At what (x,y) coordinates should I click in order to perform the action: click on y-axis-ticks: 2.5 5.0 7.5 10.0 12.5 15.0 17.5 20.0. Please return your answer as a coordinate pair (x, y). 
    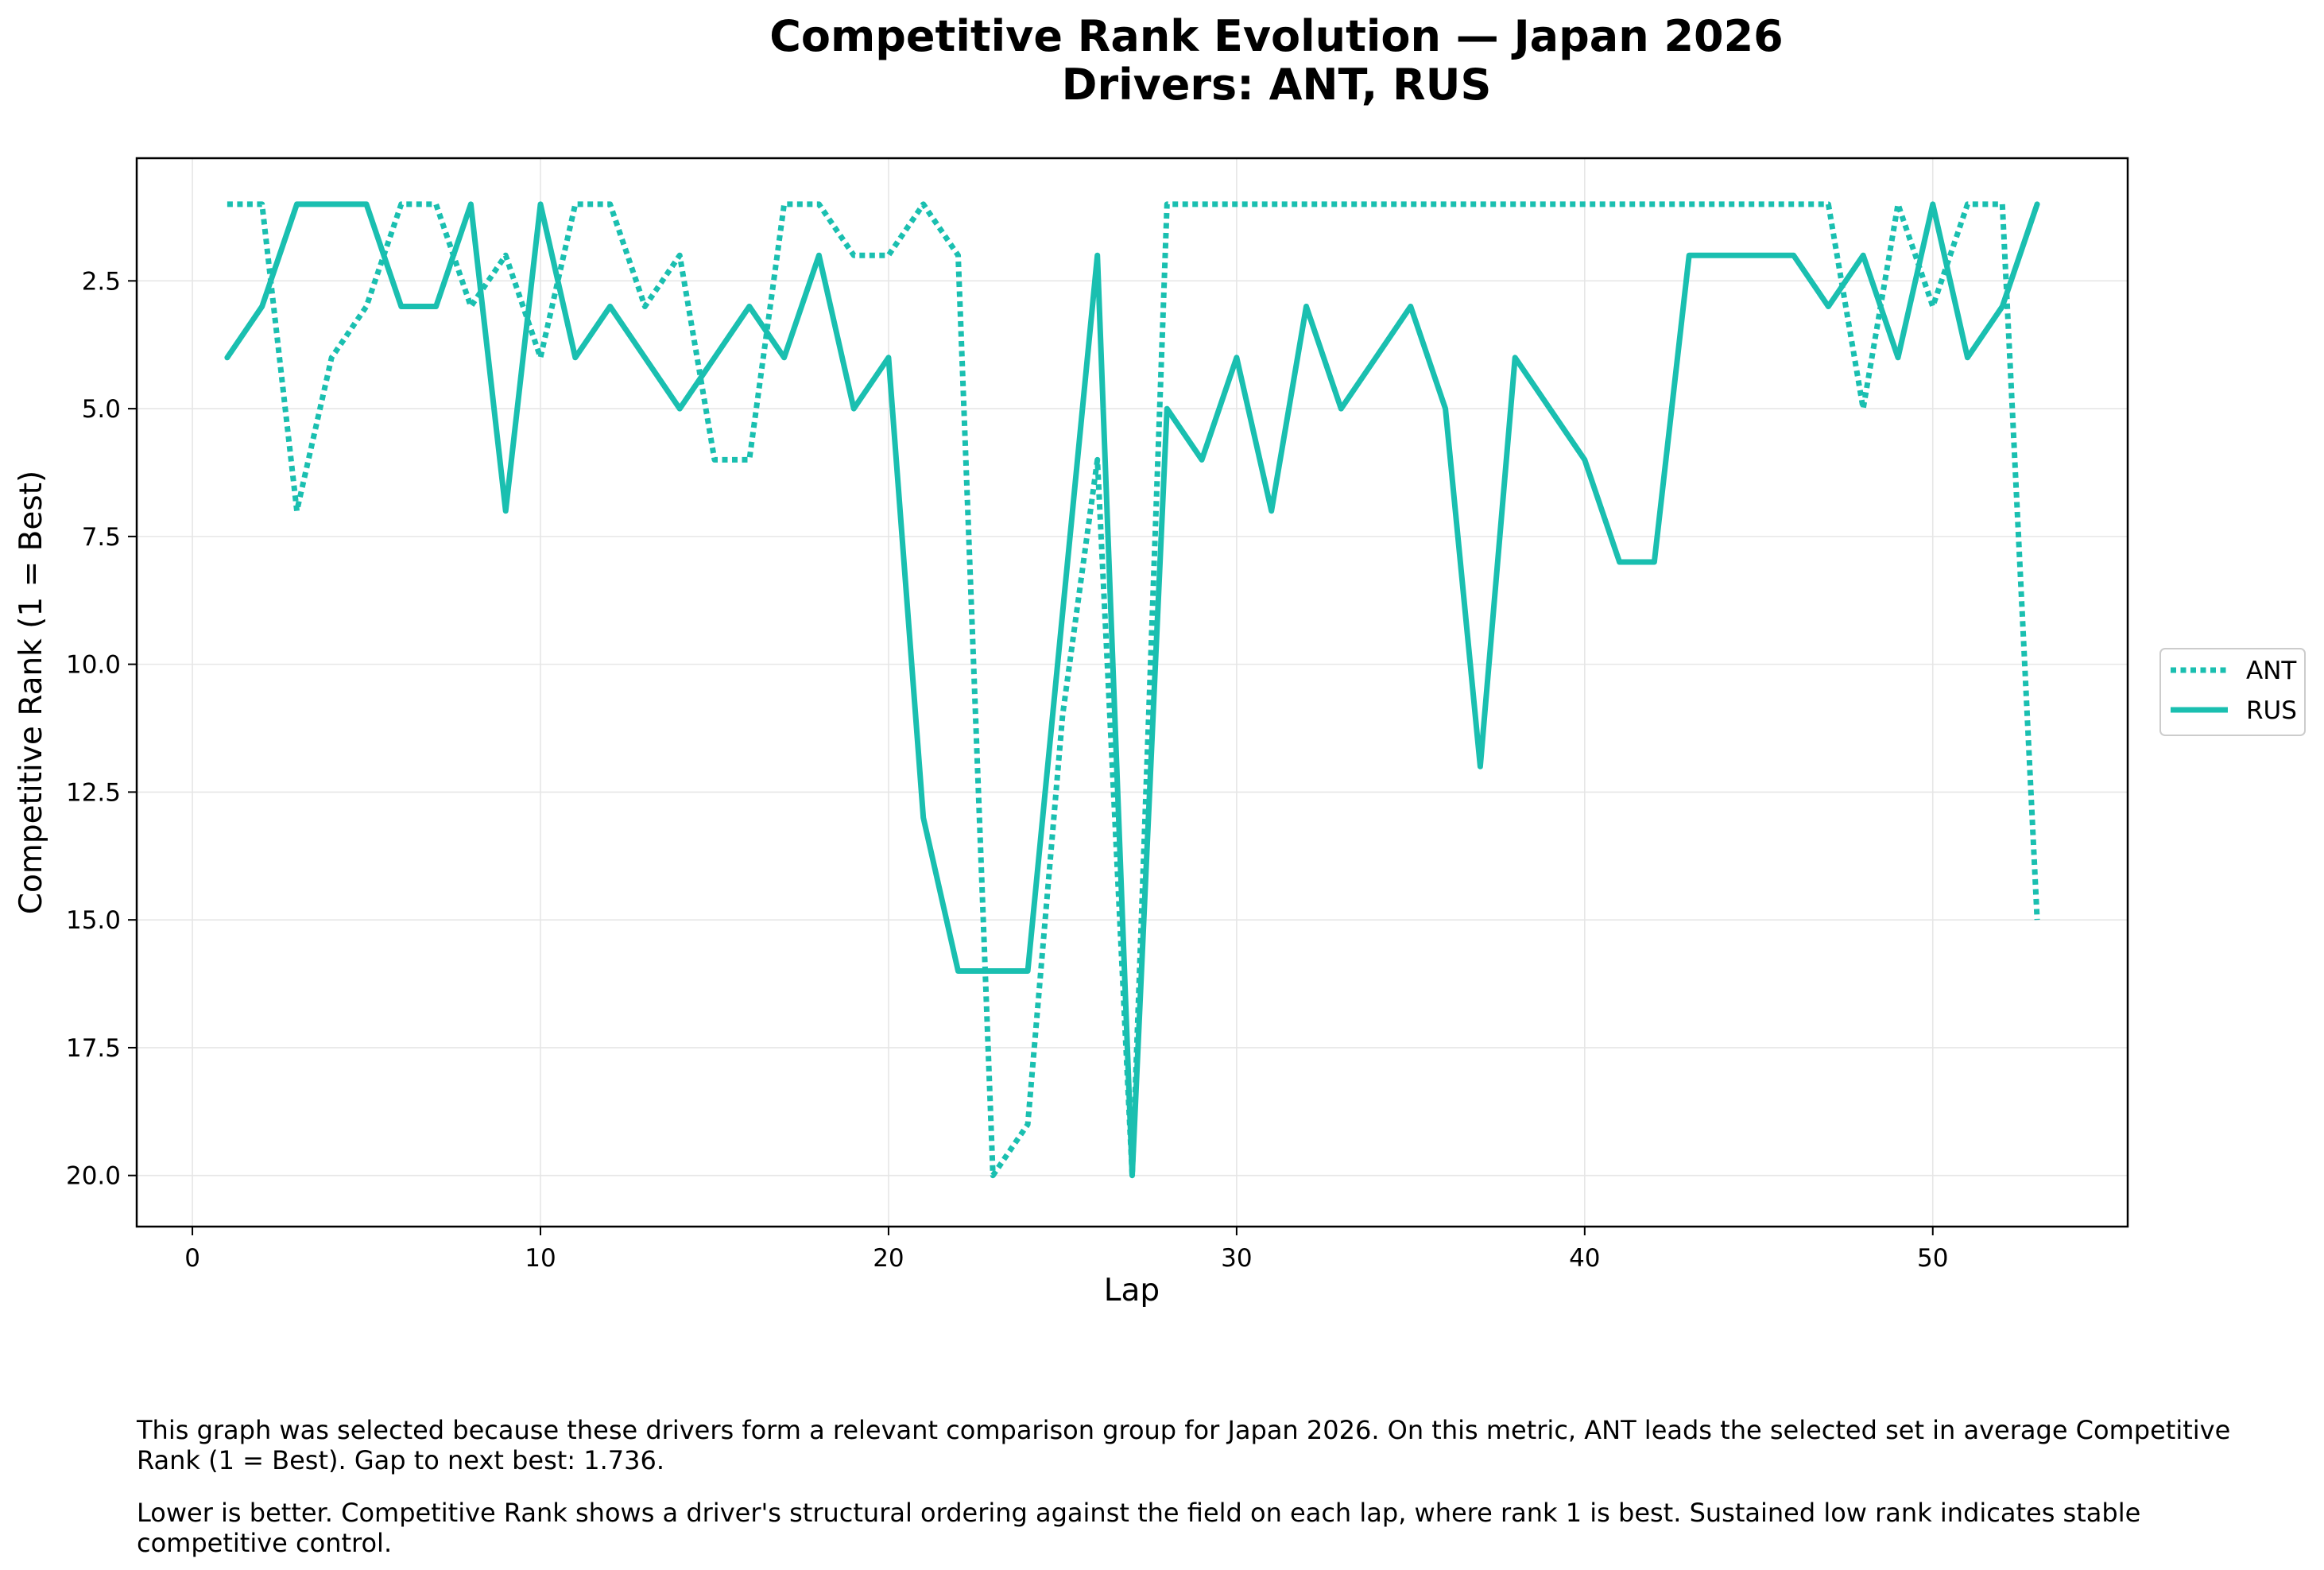
    Looking at the image, I should click on (101, 729).